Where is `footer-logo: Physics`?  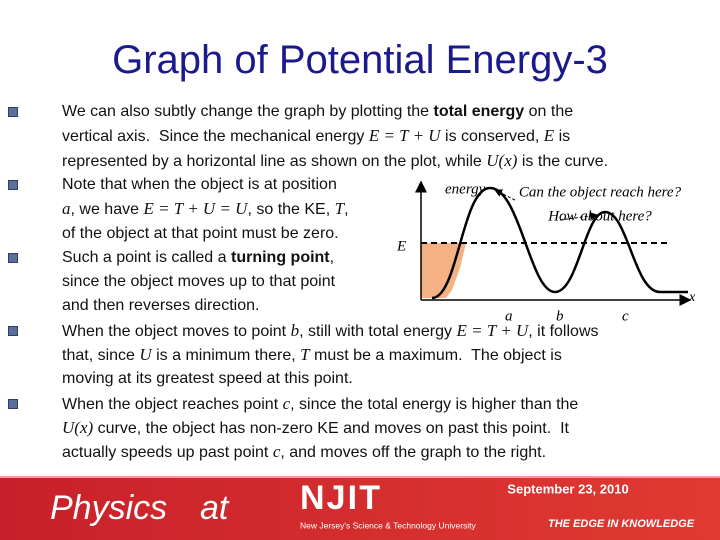
footer-logo: Physics is located at coordinates (108, 508).